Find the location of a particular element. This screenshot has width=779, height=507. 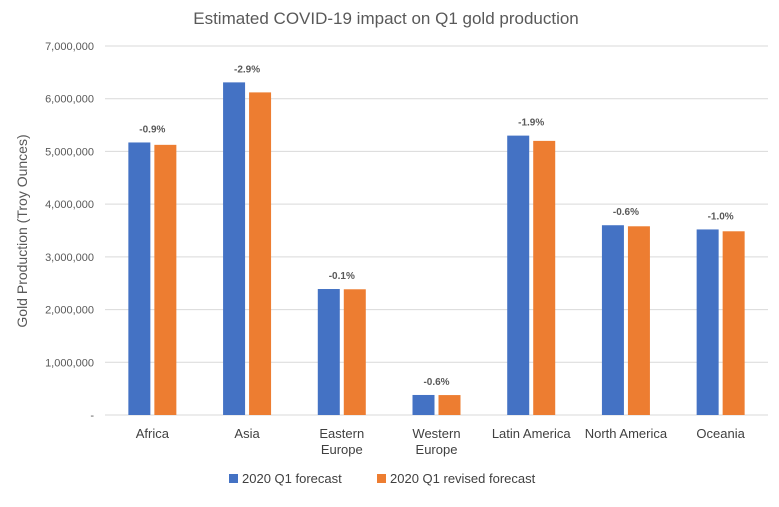

x-tick-label: Asia is located at coordinates (247, 433).